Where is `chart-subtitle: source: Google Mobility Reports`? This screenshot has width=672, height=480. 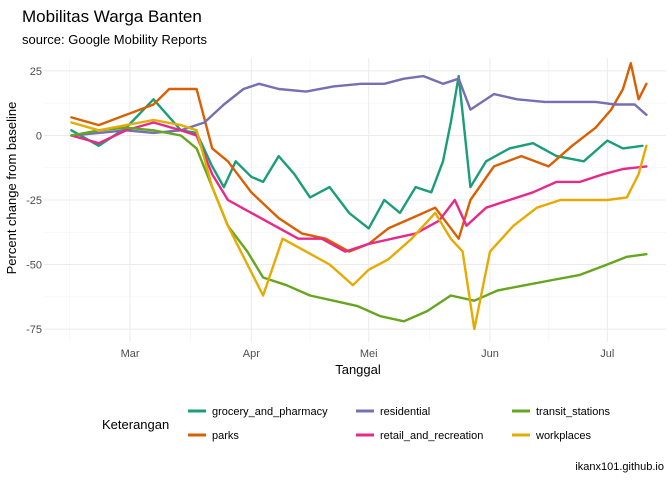
chart-subtitle: source: Google Mobility Reports is located at coordinates (114, 39).